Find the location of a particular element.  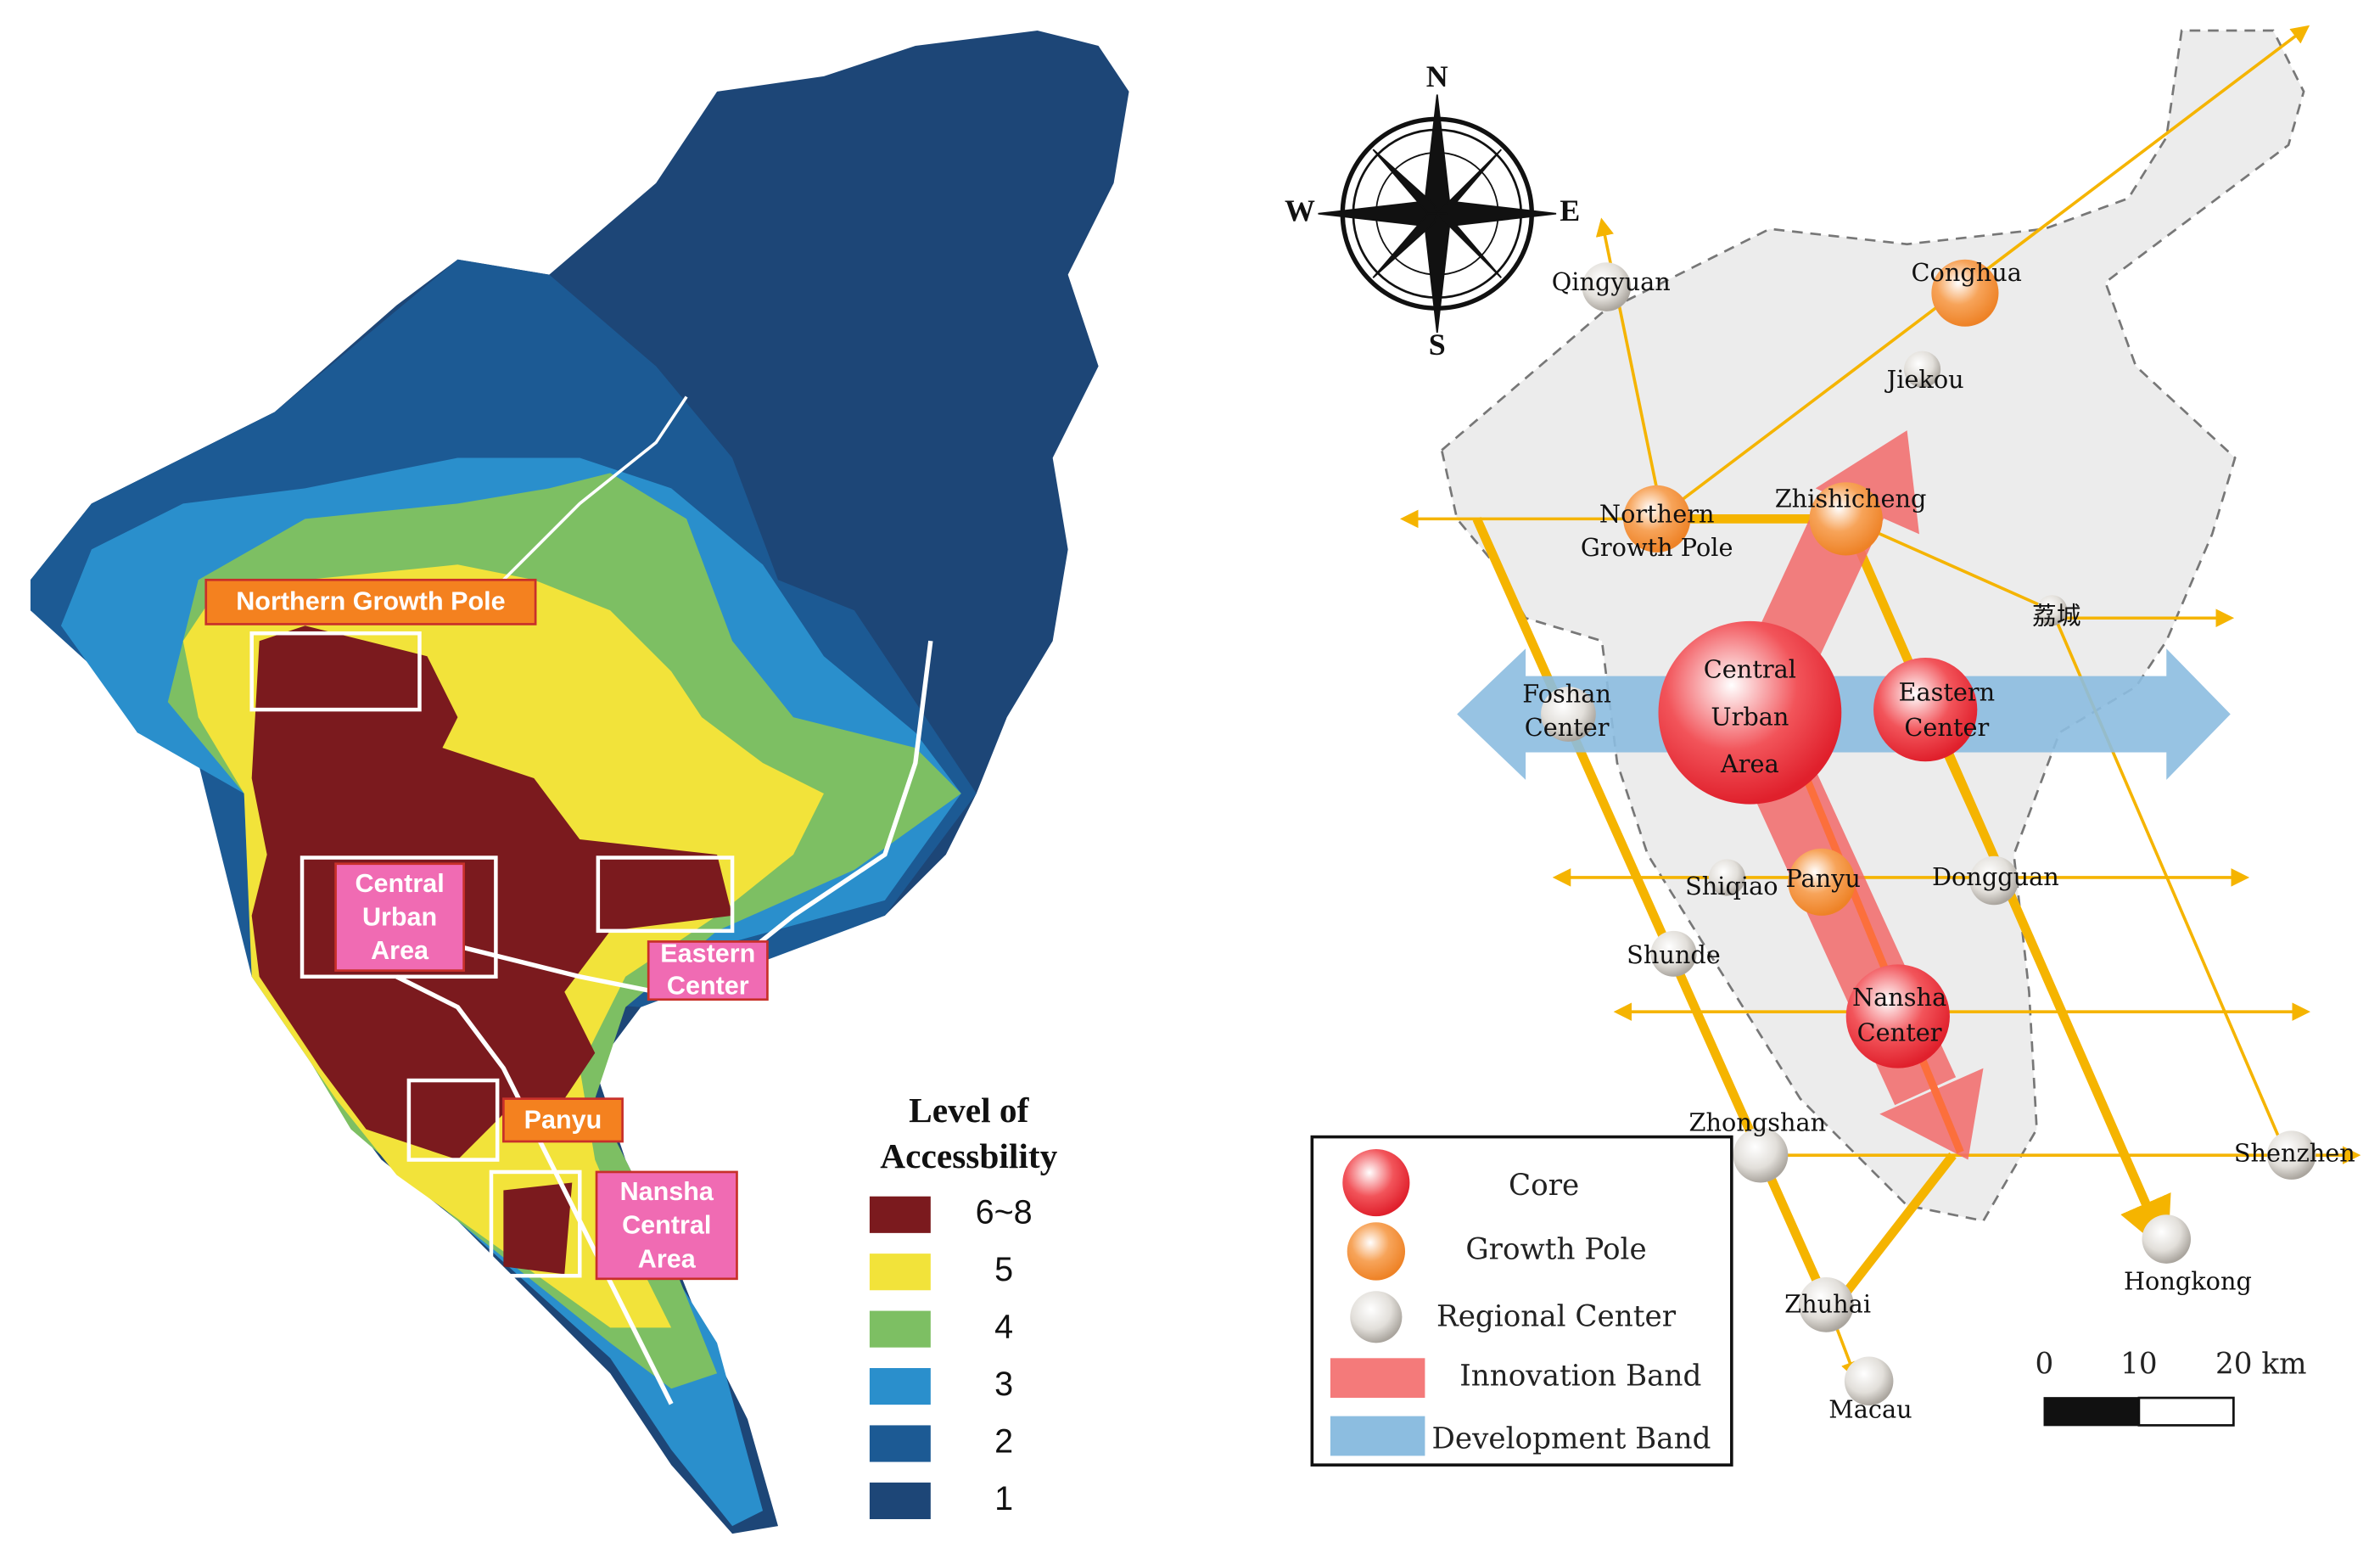

node-label: Foshan is located at coordinates (1566, 694).